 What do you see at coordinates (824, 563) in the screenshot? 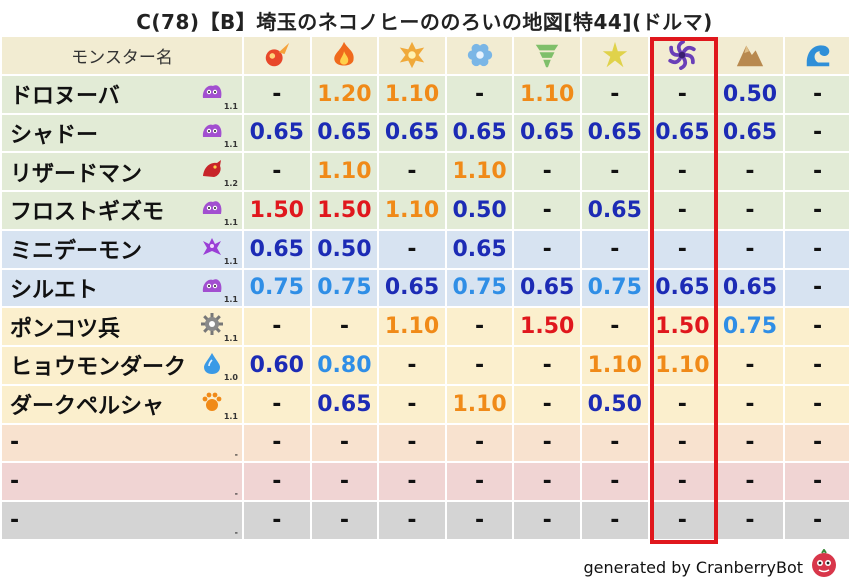
I see `cranberry-mascot-icon` at bounding box center [824, 563].